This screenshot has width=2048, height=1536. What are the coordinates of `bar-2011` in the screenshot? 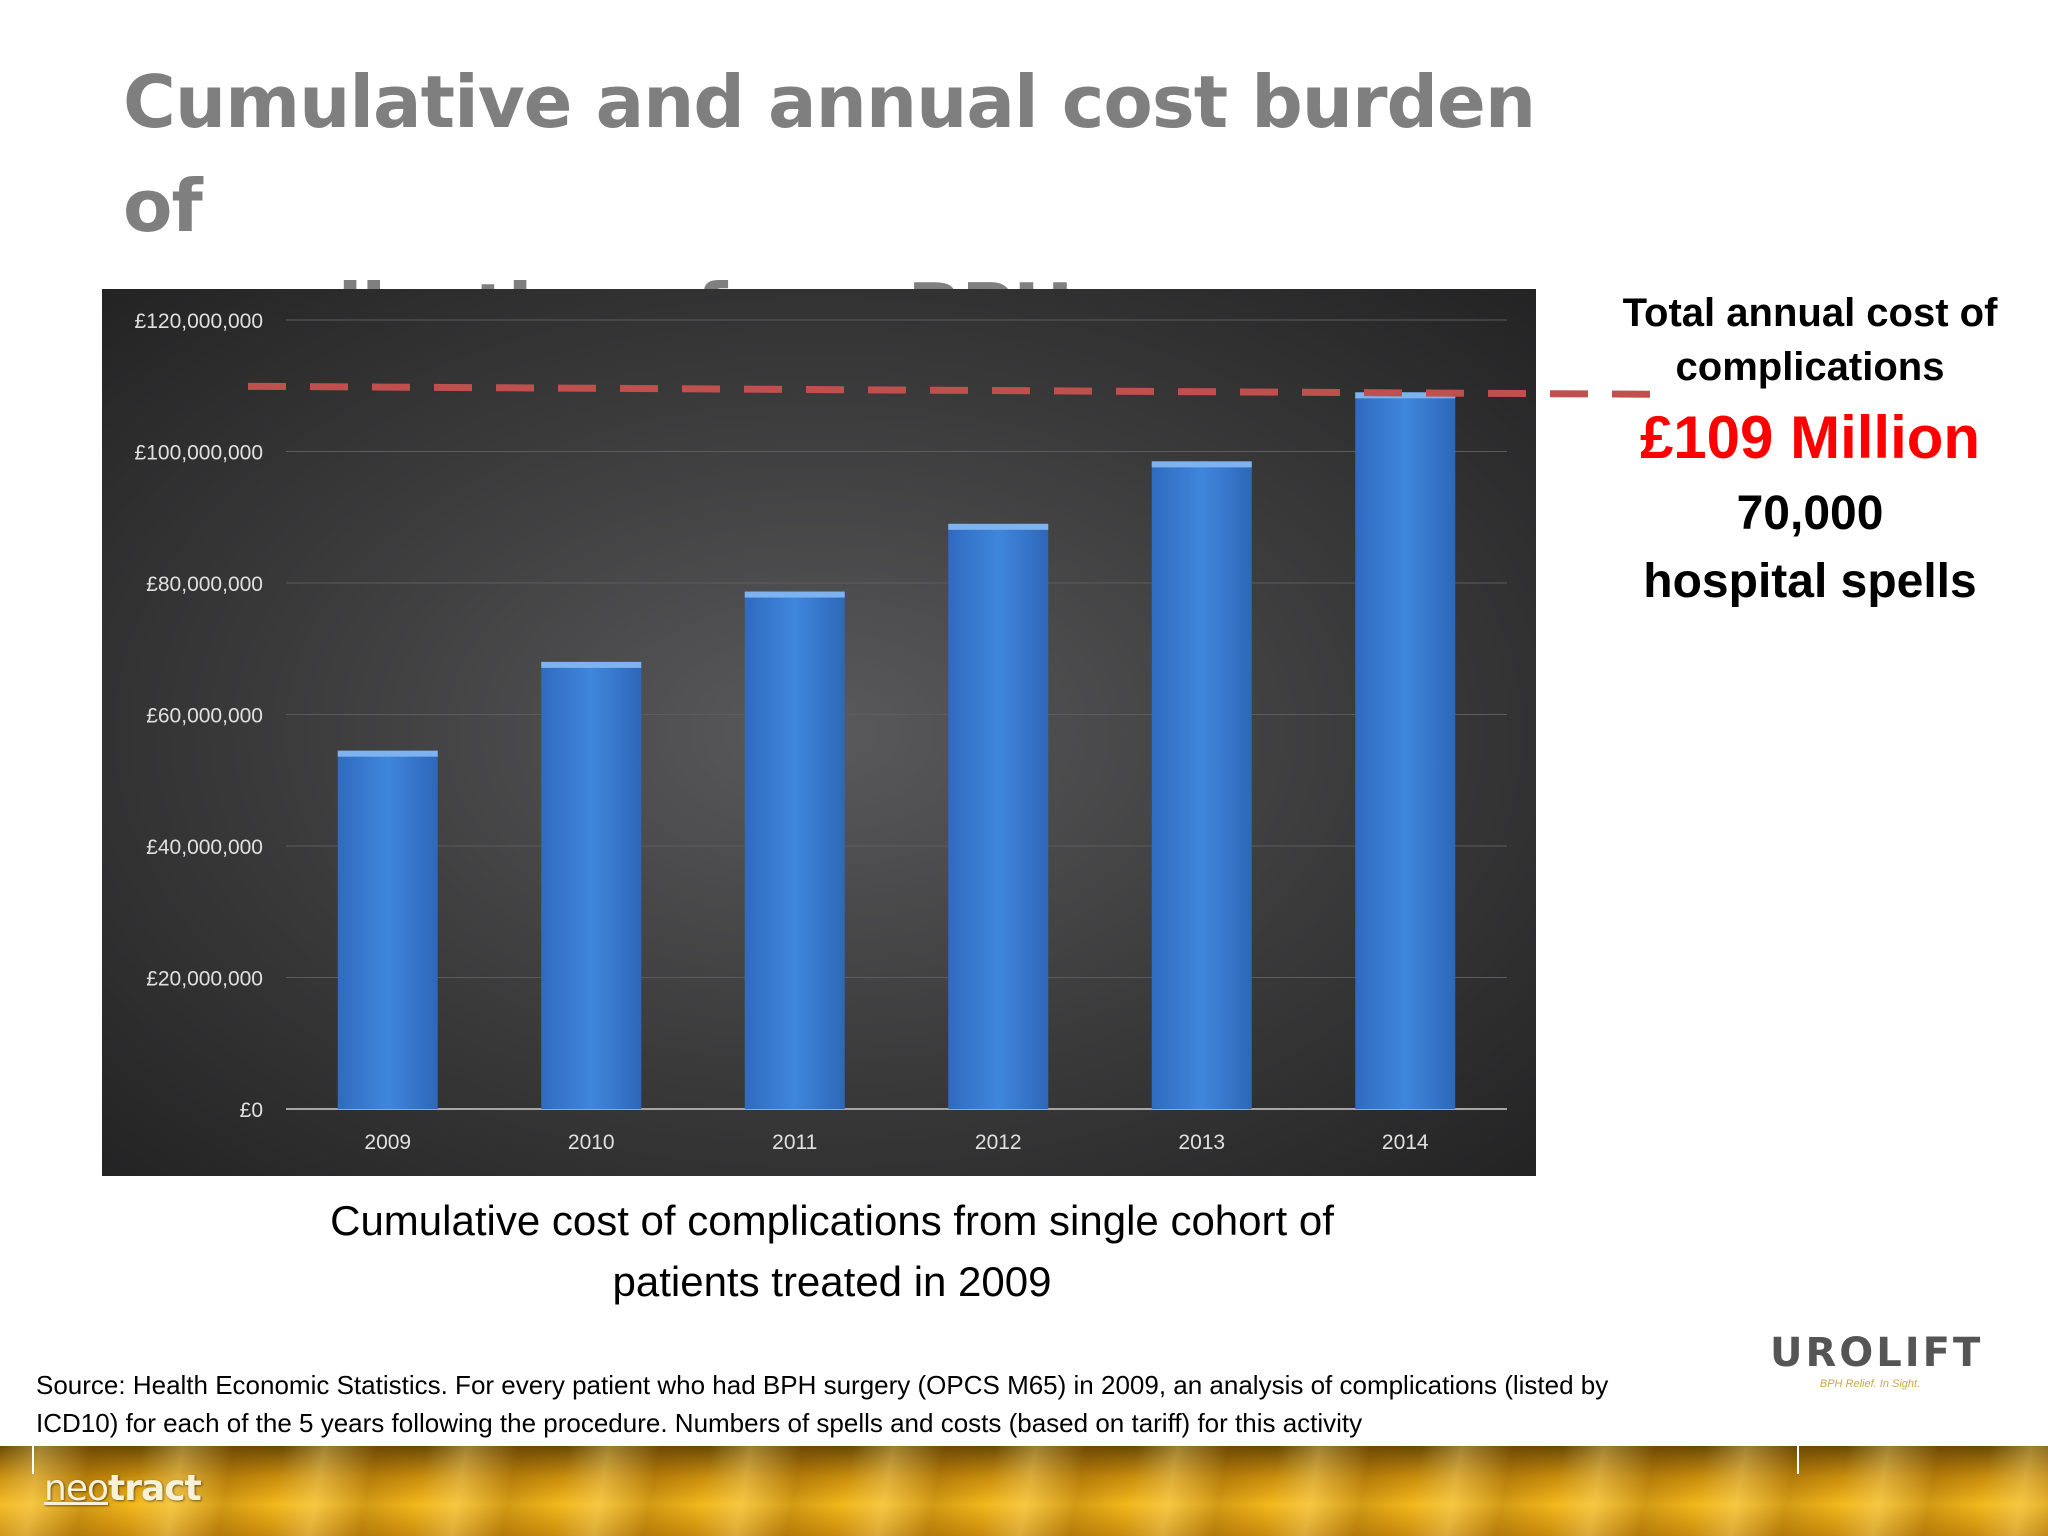 It's located at (794, 850).